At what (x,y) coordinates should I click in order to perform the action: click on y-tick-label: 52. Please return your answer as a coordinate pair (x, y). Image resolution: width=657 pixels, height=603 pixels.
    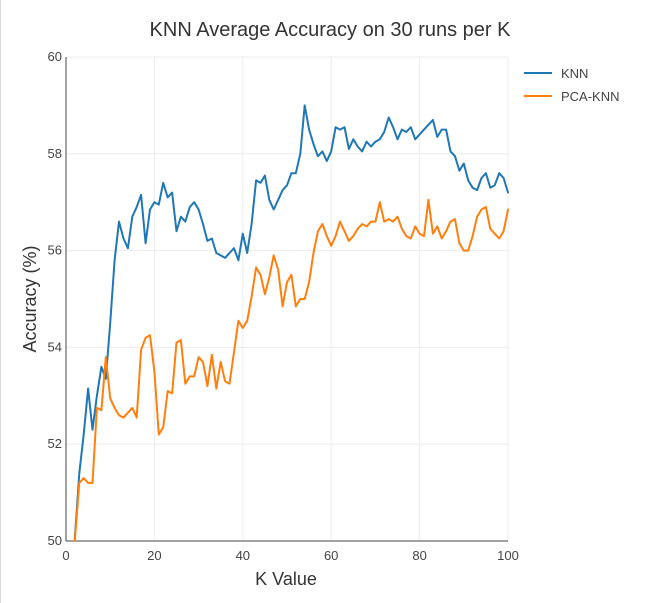
    Looking at the image, I should click on (55, 443).